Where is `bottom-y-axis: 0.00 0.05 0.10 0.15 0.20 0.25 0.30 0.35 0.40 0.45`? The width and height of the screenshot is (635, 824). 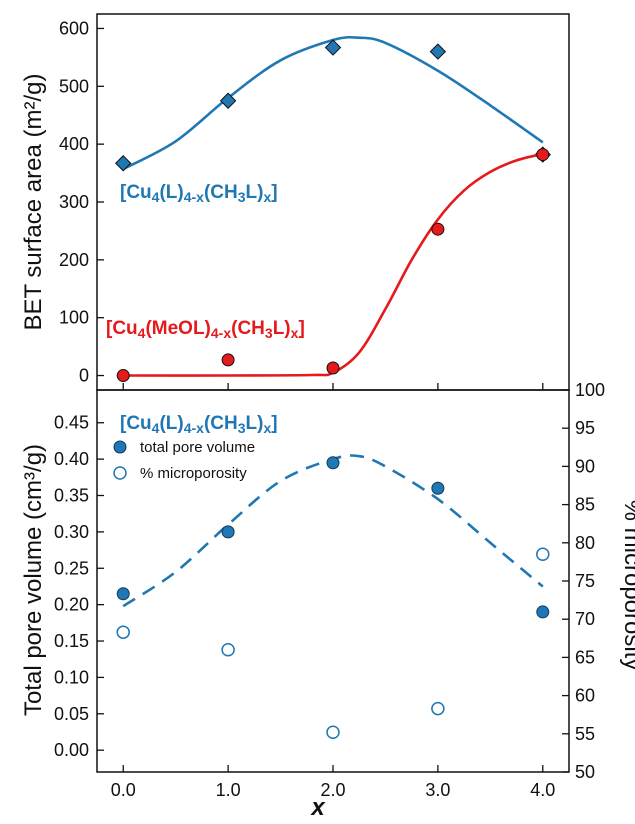 bottom-y-axis: 0.00 0.05 0.10 0.15 0.20 0.25 0.30 0.35 0.40 0.45 is located at coordinates (79, 586).